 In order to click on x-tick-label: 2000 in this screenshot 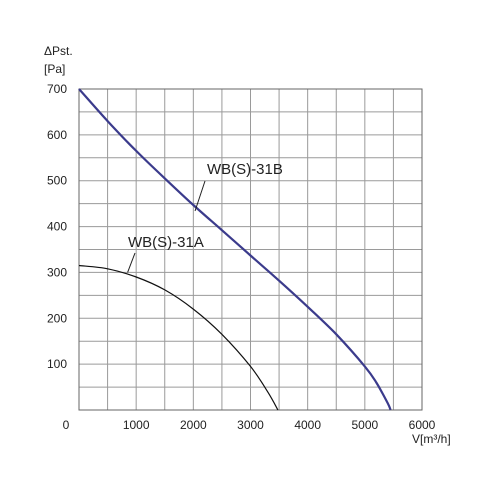, I will do `click(193, 425)`.